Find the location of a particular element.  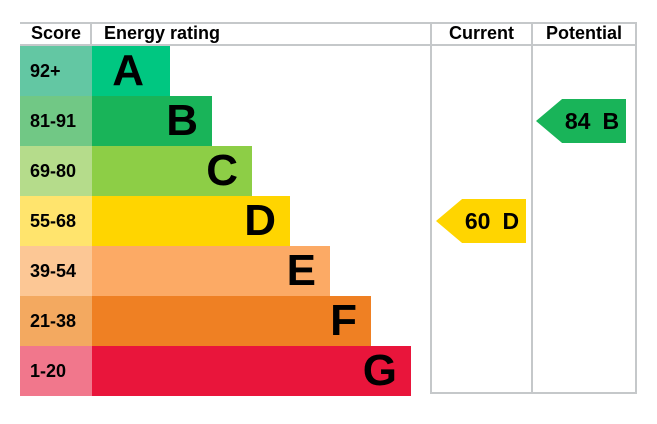

header-score: Score is located at coordinates (56, 33).